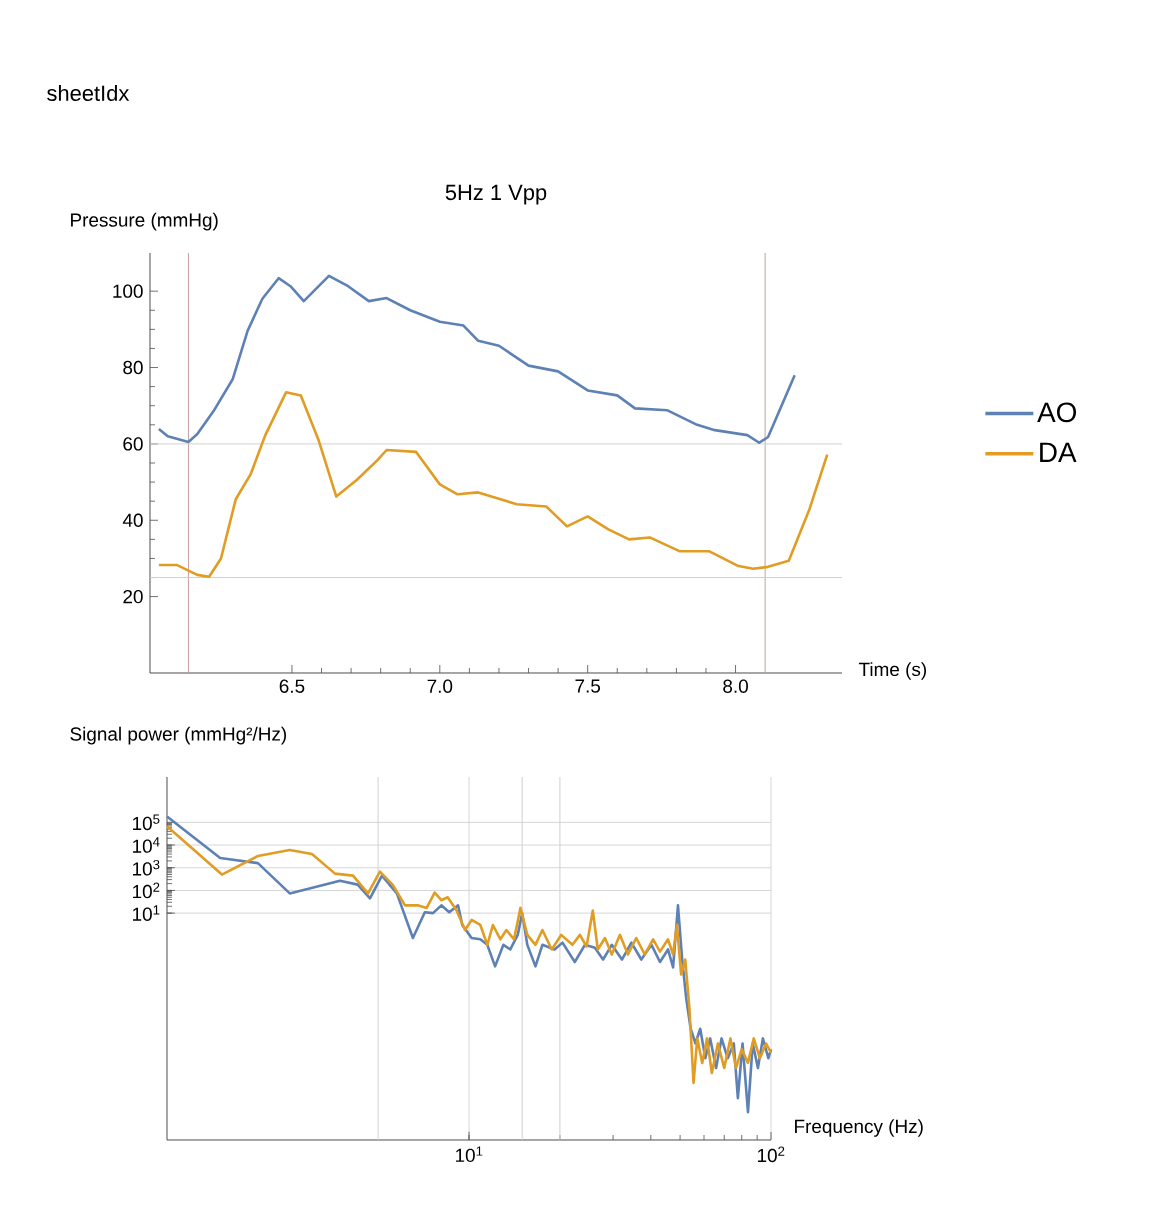 This screenshot has height=1225, width=1165. I want to click on legend-label: DA, so click(1058, 452).